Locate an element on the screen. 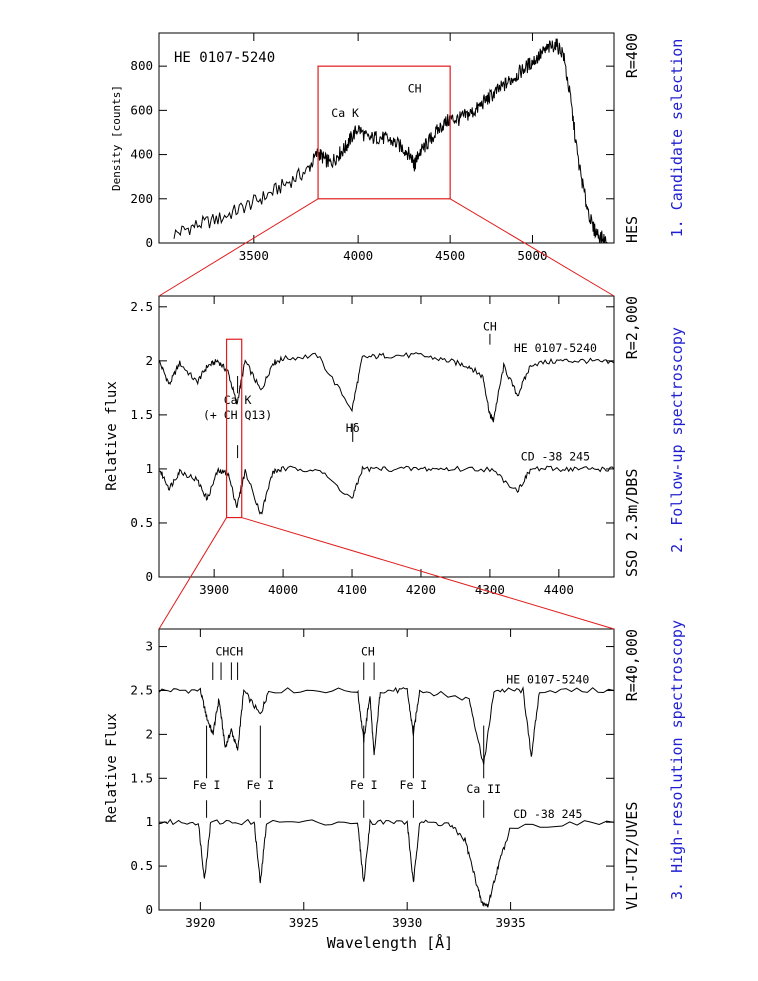  y-tick-label: 600 is located at coordinates (141, 109).